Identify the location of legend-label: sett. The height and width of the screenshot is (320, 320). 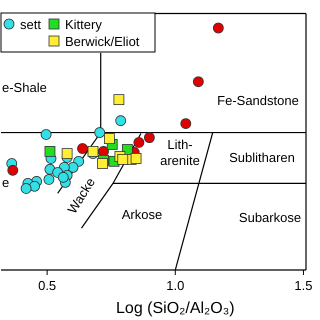
(31, 24).